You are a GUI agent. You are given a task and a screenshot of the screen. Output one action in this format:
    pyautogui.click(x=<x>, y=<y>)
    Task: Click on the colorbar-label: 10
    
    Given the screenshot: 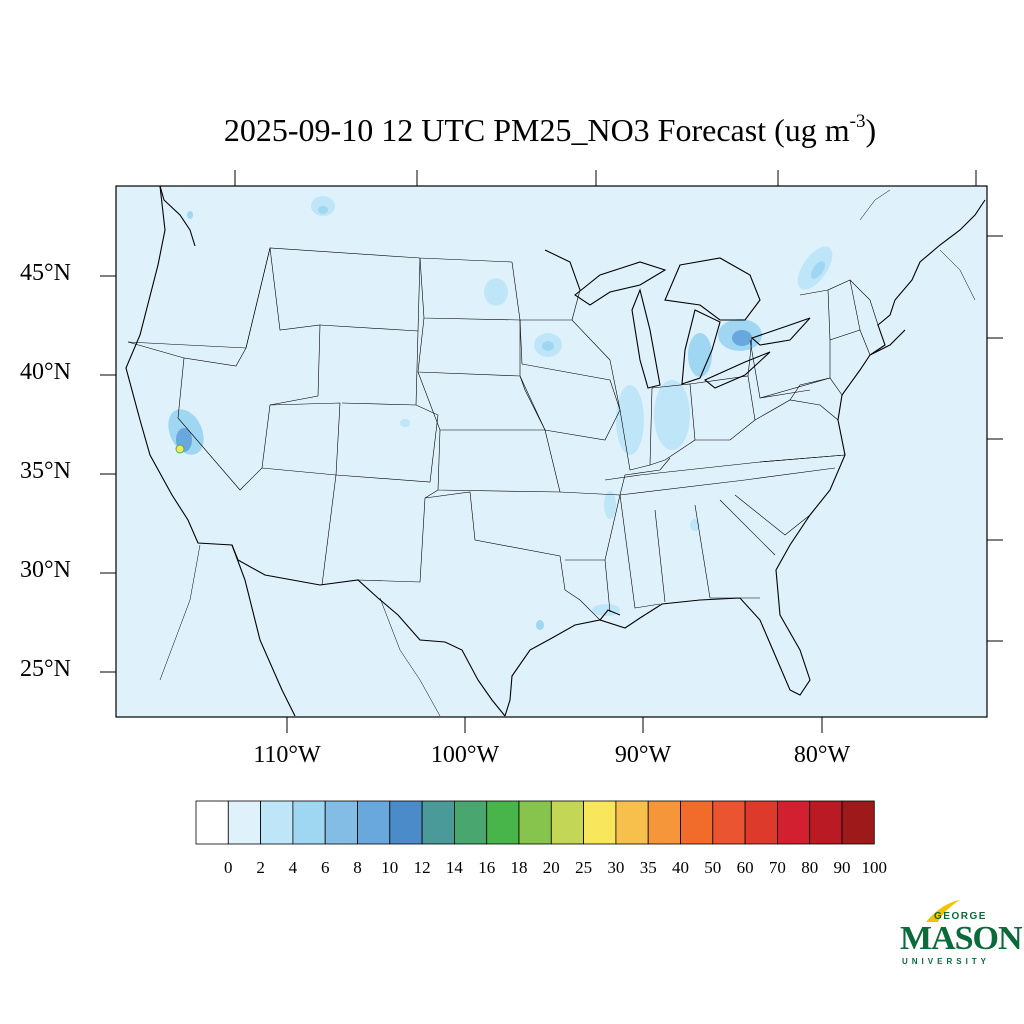 What is the action you would take?
    pyautogui.click(x=390, y=867)
    